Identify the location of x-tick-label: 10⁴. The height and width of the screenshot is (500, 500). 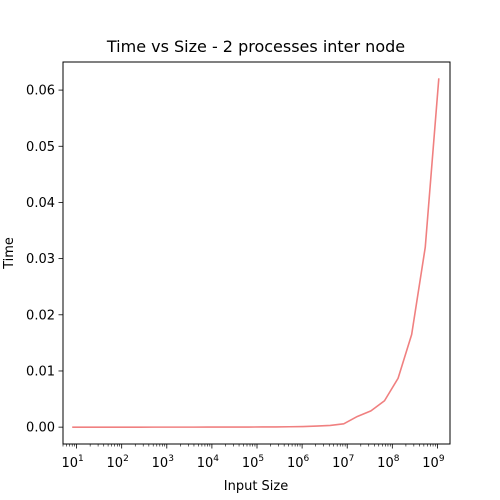
(208, 462).